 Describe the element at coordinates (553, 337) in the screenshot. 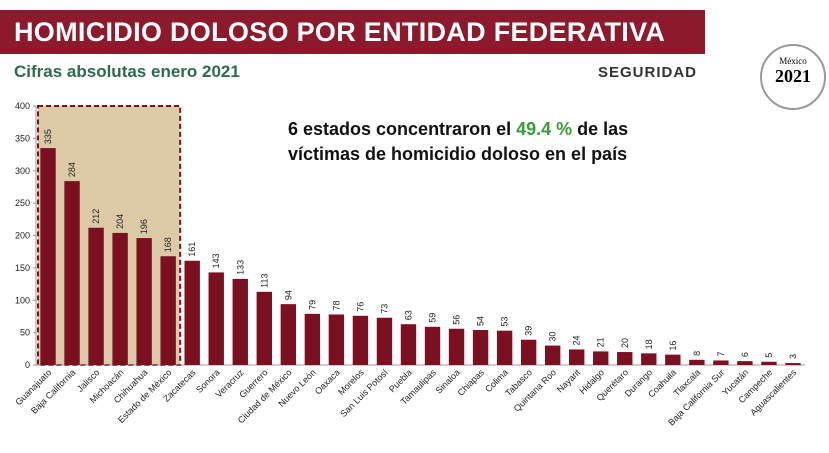

I see `value-label: 30` at that location.